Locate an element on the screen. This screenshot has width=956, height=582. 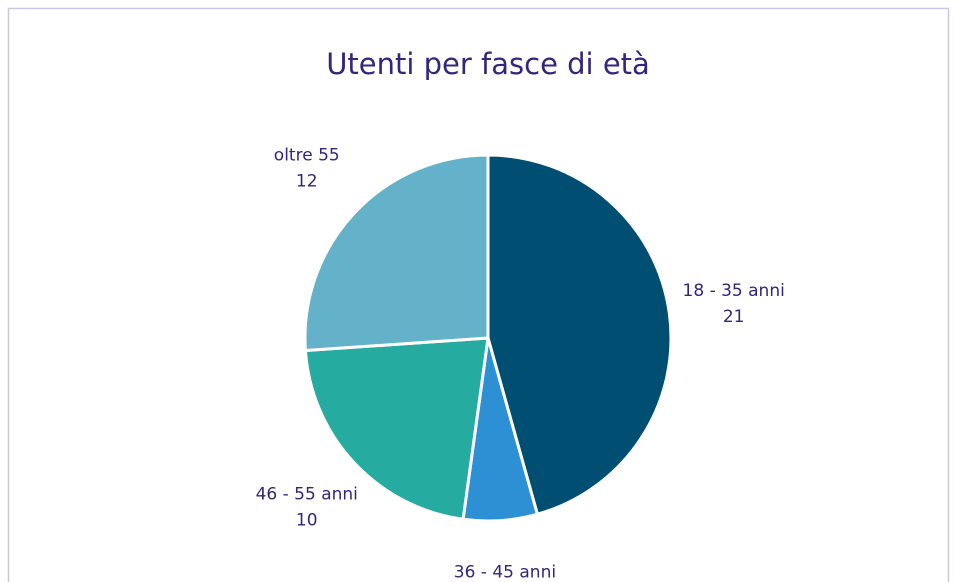
slice-label: 36 - 45 anni is located at coordinates (505, 572).